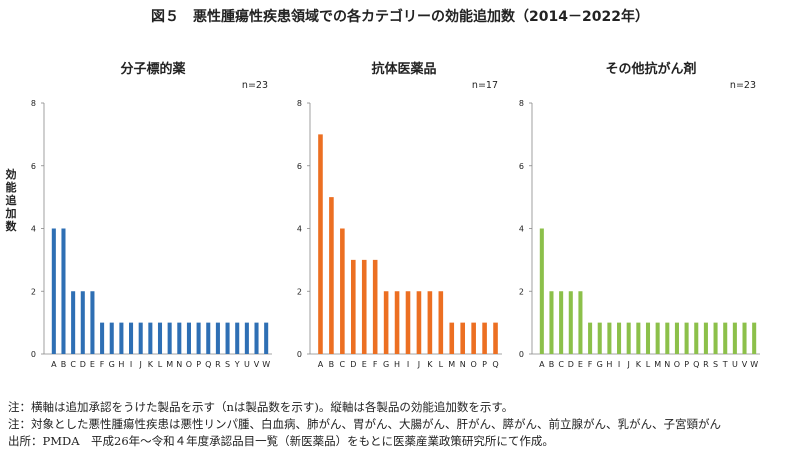 The width and height of the screenshot is (800, 474). Describe the element at coordinates (745, 364) in the screenshot. I see `x-tick-label: V` at that location.